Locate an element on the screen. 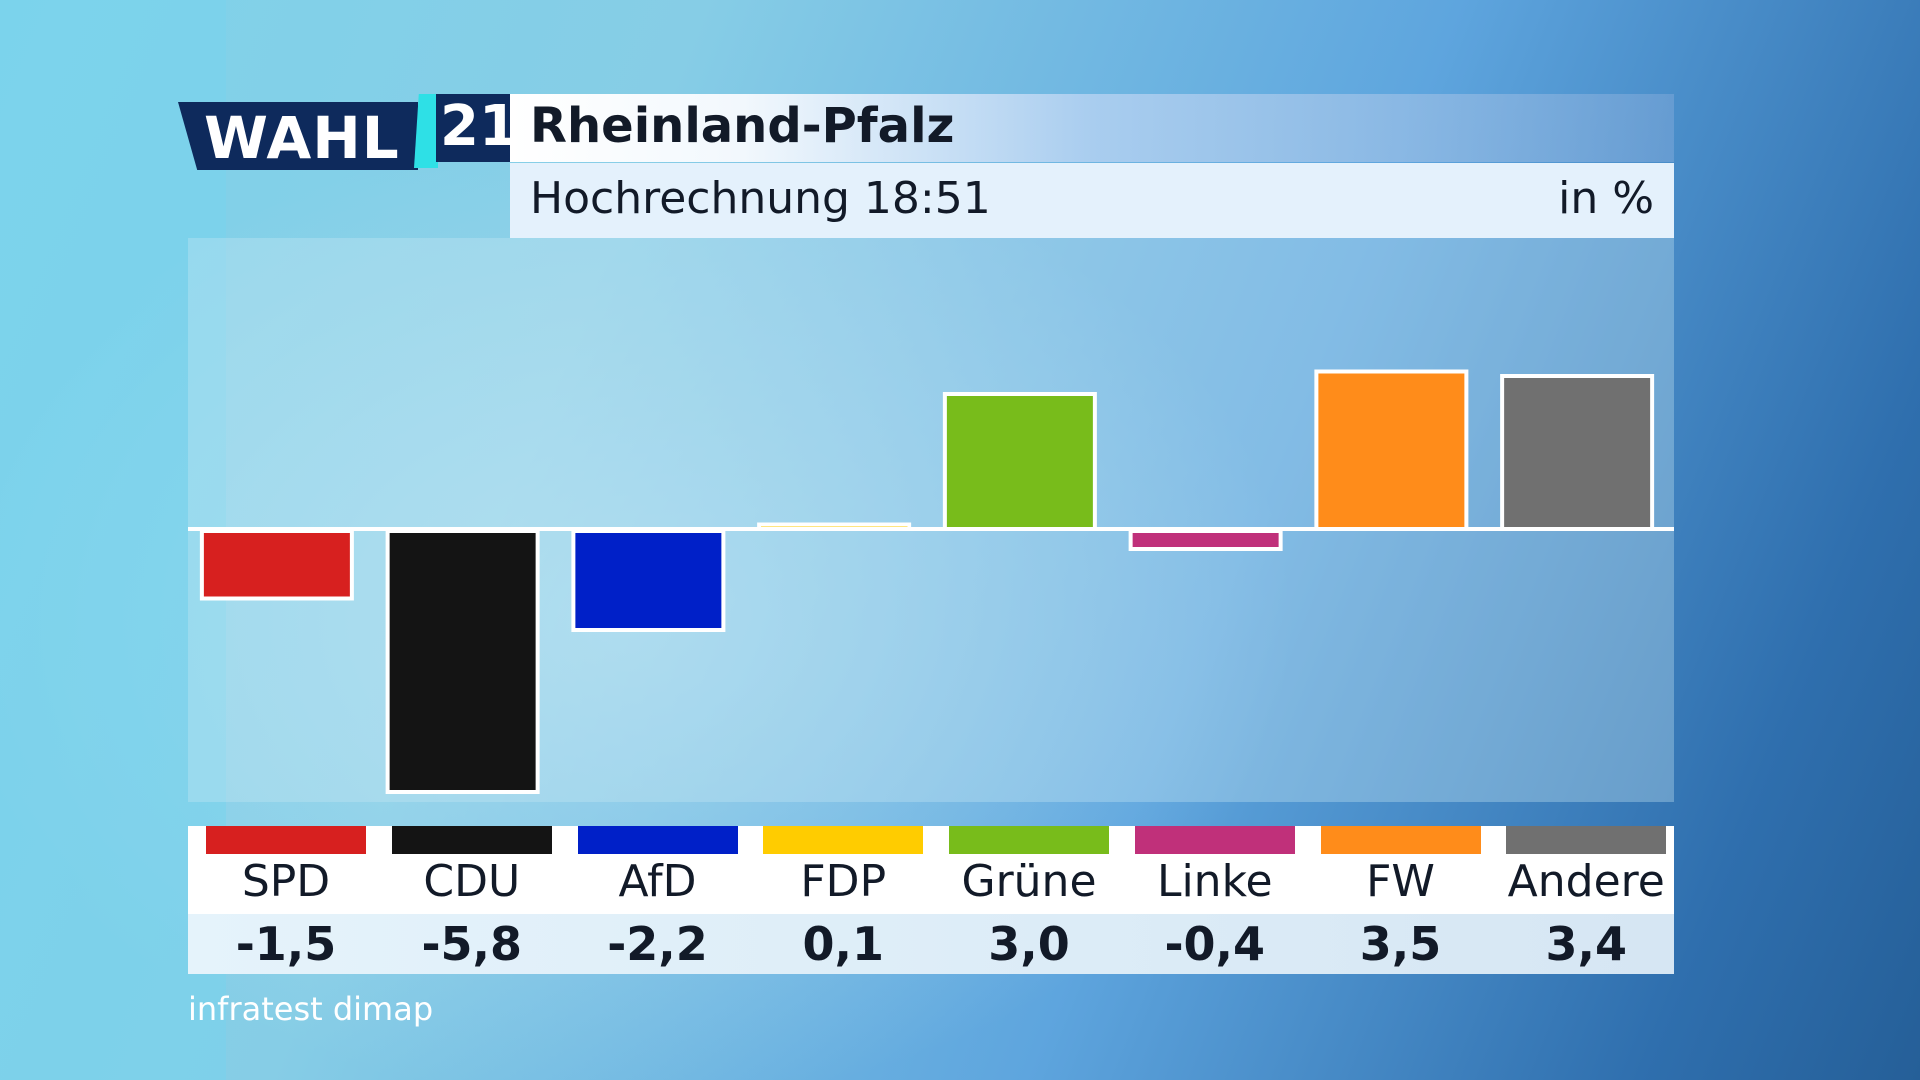 The height and width of the screenshot is (1080, 1920). party-column-andere: Andere 3,4 is located at coordinates (1592, 900).